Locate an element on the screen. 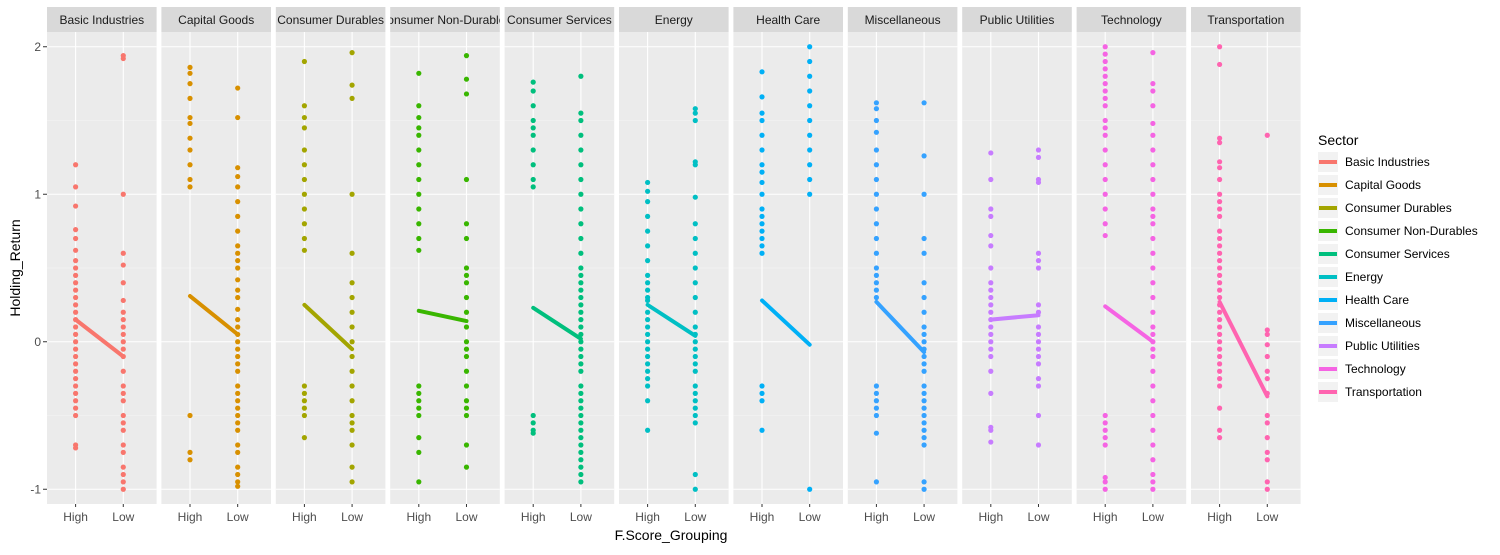 This screenshot has height=555, width=1500. facet-strip-label: Capital Goods is located at coordinates (216, 20).